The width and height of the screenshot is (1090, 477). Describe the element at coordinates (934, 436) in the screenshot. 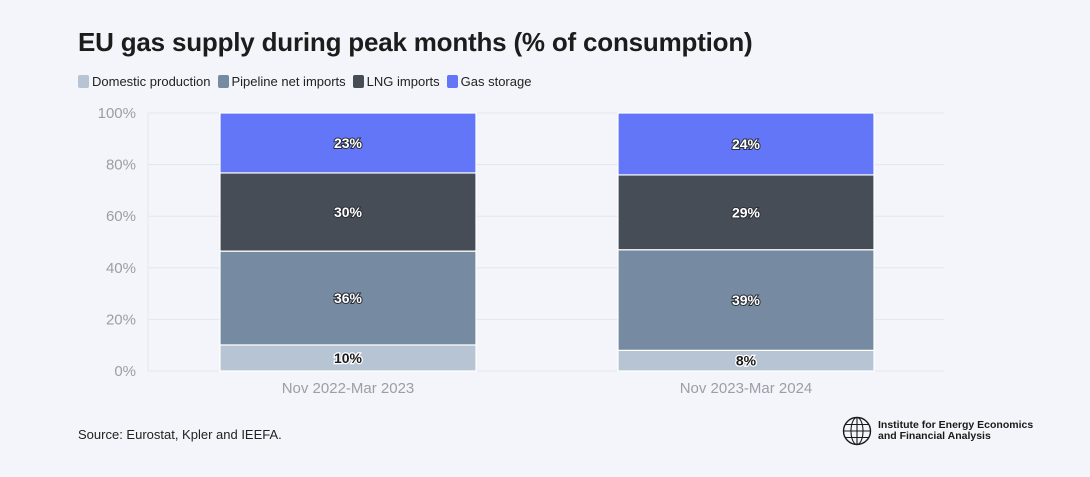

I see `org-name-line-2: and Financial Analysis` at that location.